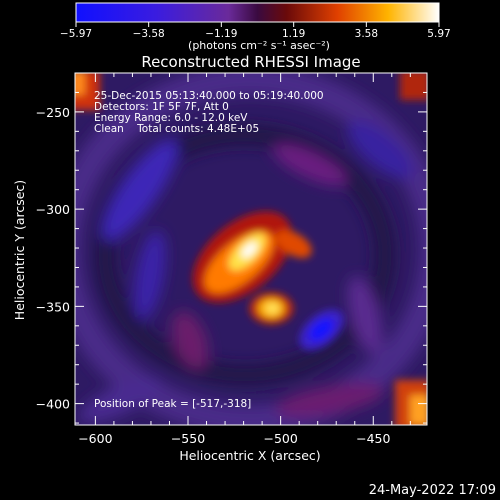 Image resolution: width=500 pixels, height=500 pixels. Describe the element at coordinates (373, 438) in the screenshot. I see `x-tick-label: −450` at that location.